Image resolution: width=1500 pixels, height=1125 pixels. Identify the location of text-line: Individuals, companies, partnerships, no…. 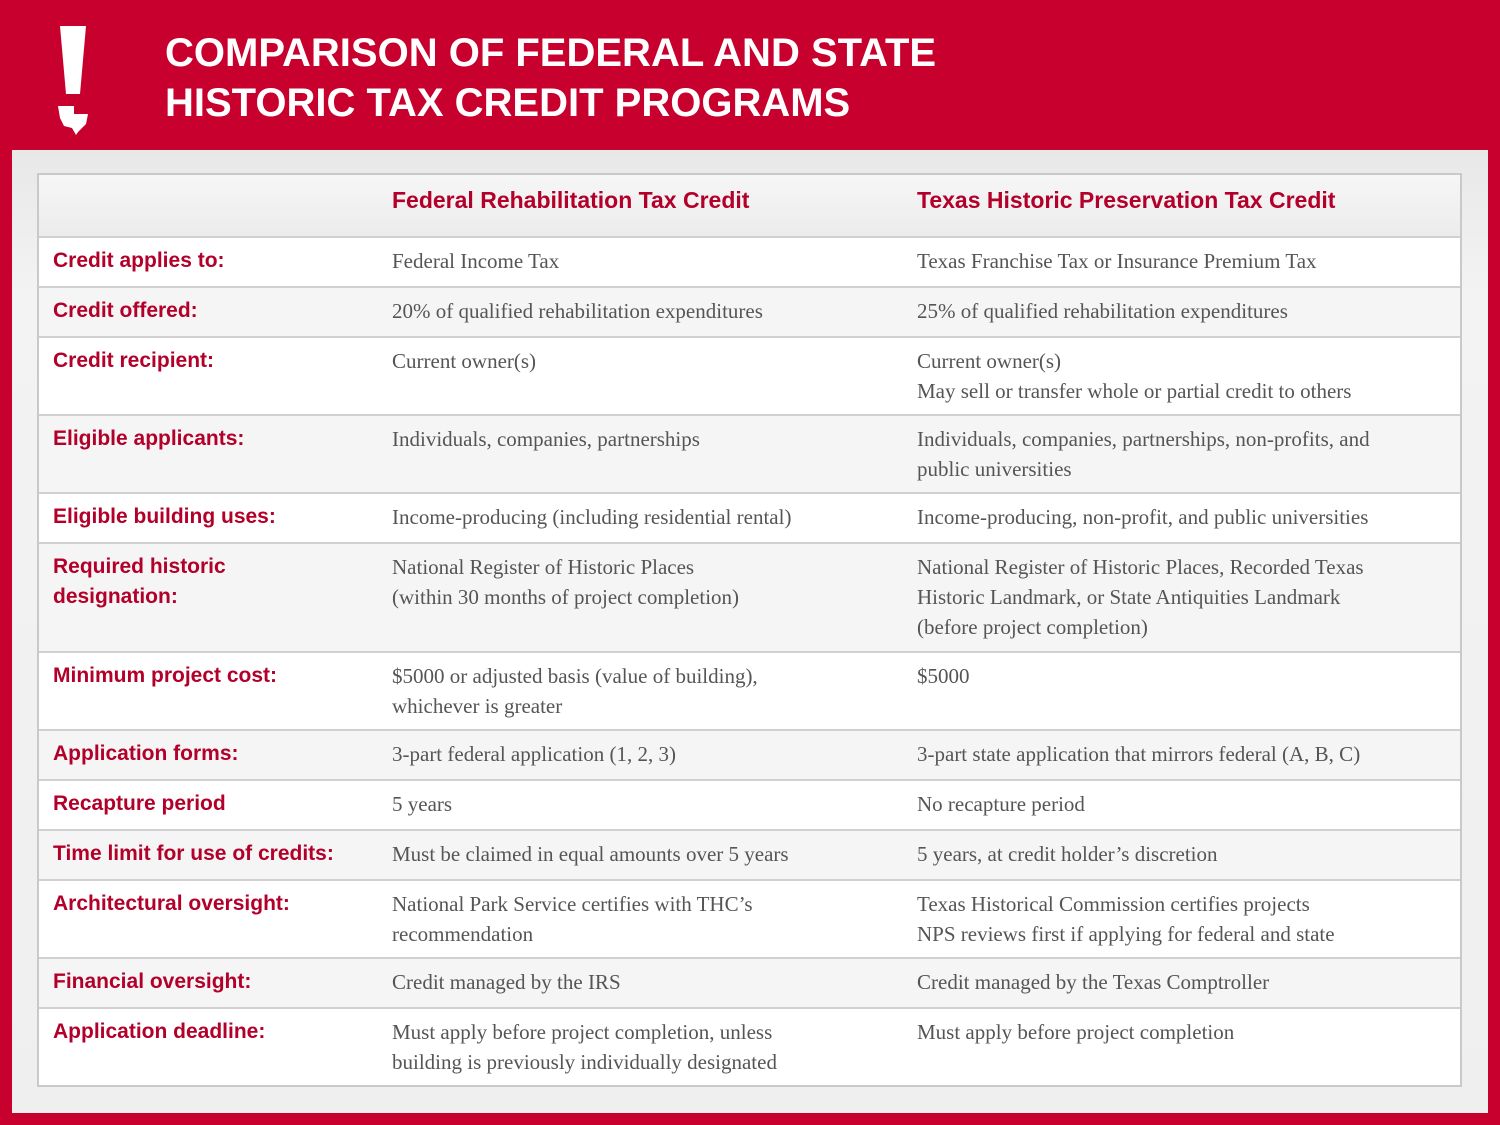
(1143, 439).